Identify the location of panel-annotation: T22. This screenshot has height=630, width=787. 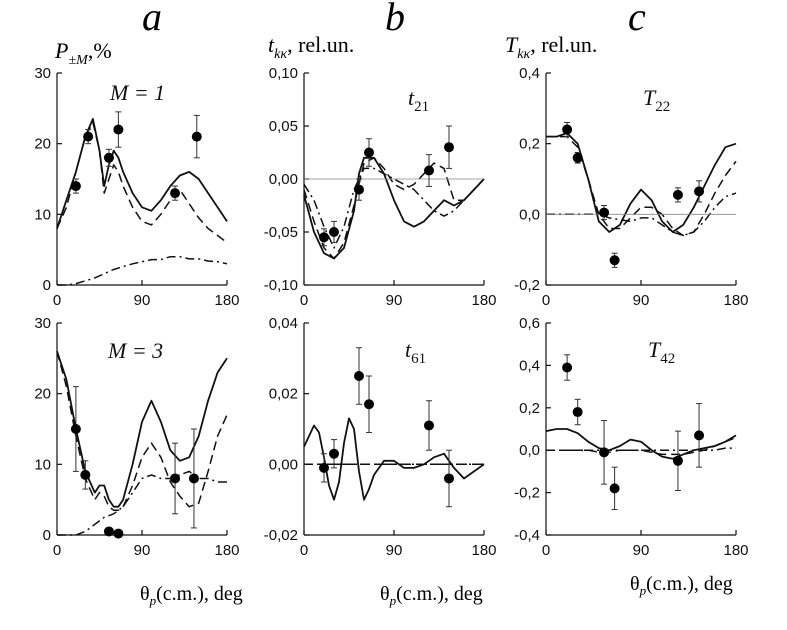
(656, 100).